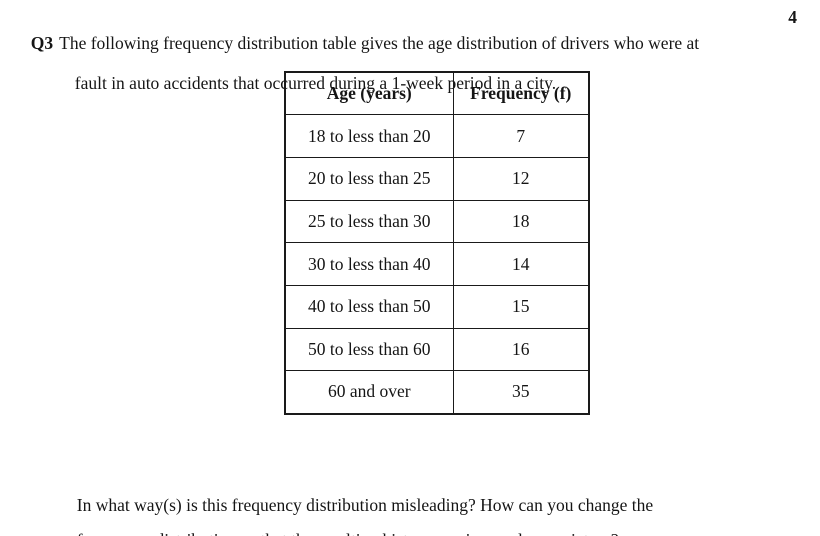  What do you see at coordinates (369, 136) in the screenshot?
I see `age-cell: 18 to less than 20` at bounding box center [369, 136].